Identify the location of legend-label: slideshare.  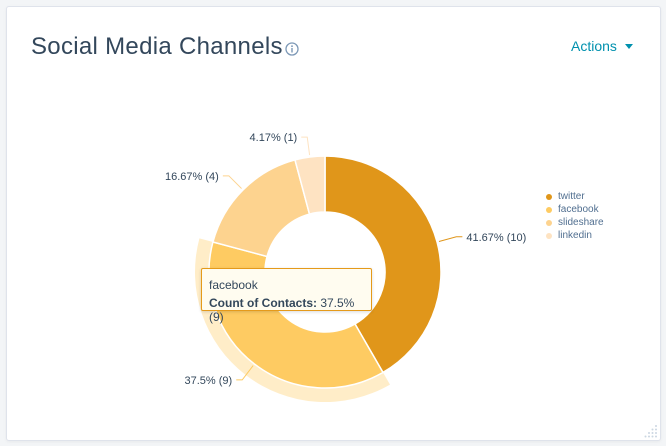
(581, 222).